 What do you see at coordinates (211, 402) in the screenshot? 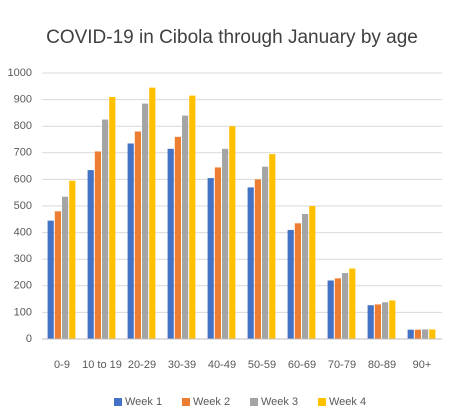
I see `legend-label: Week 2` at bounding box center [211, 402].